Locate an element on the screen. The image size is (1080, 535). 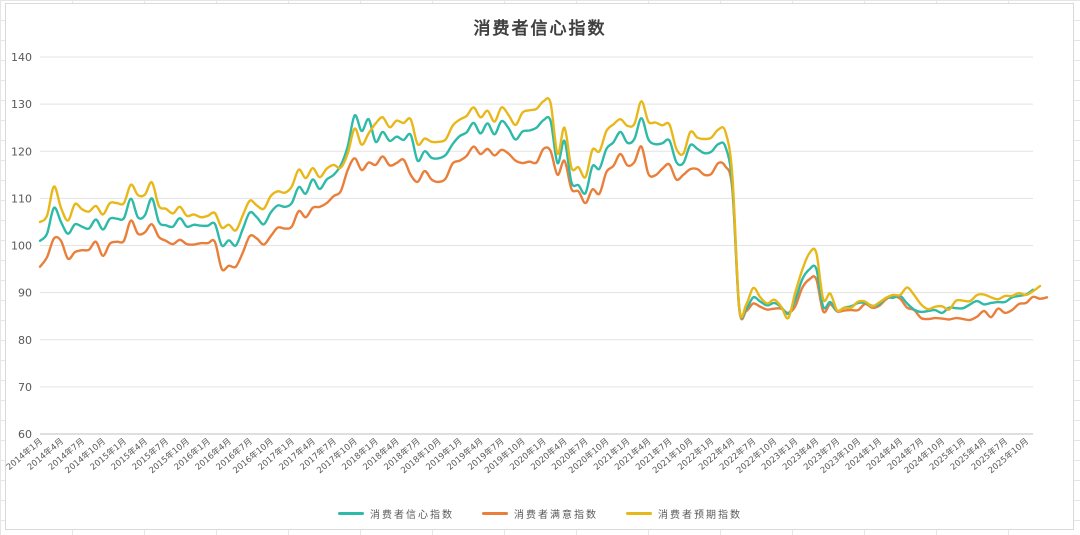
legend-label-expectation: 消费者预期指数 is located at coordinates (700, 515).